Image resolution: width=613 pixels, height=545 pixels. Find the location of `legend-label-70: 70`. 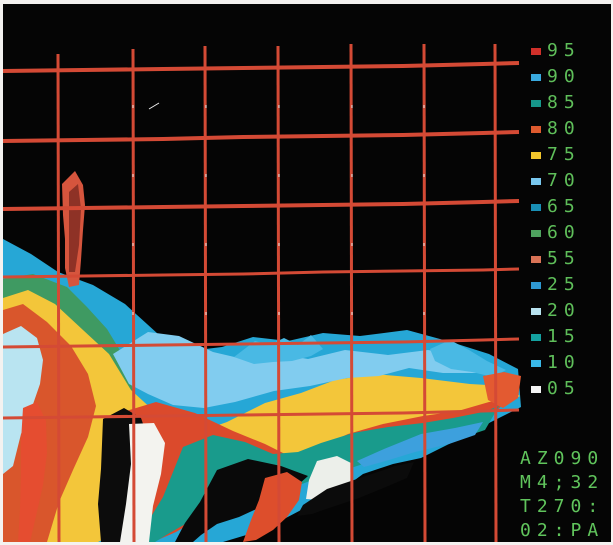

legend-label-70: 70 is located at coordinates (564, 180).